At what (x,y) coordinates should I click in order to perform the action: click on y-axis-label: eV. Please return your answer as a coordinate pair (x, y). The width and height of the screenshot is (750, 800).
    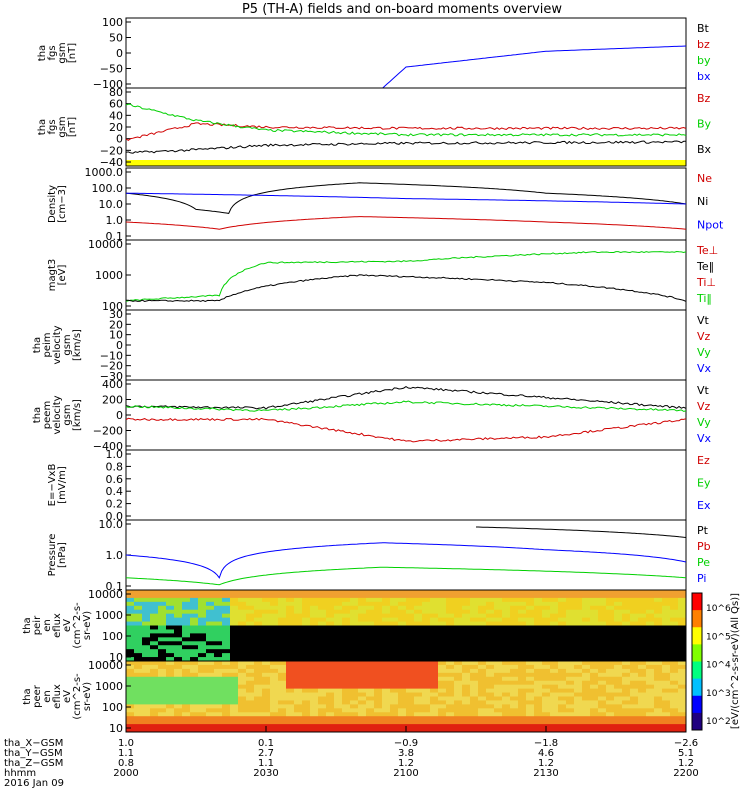
    Looking at the image, I should click on (67, 625).